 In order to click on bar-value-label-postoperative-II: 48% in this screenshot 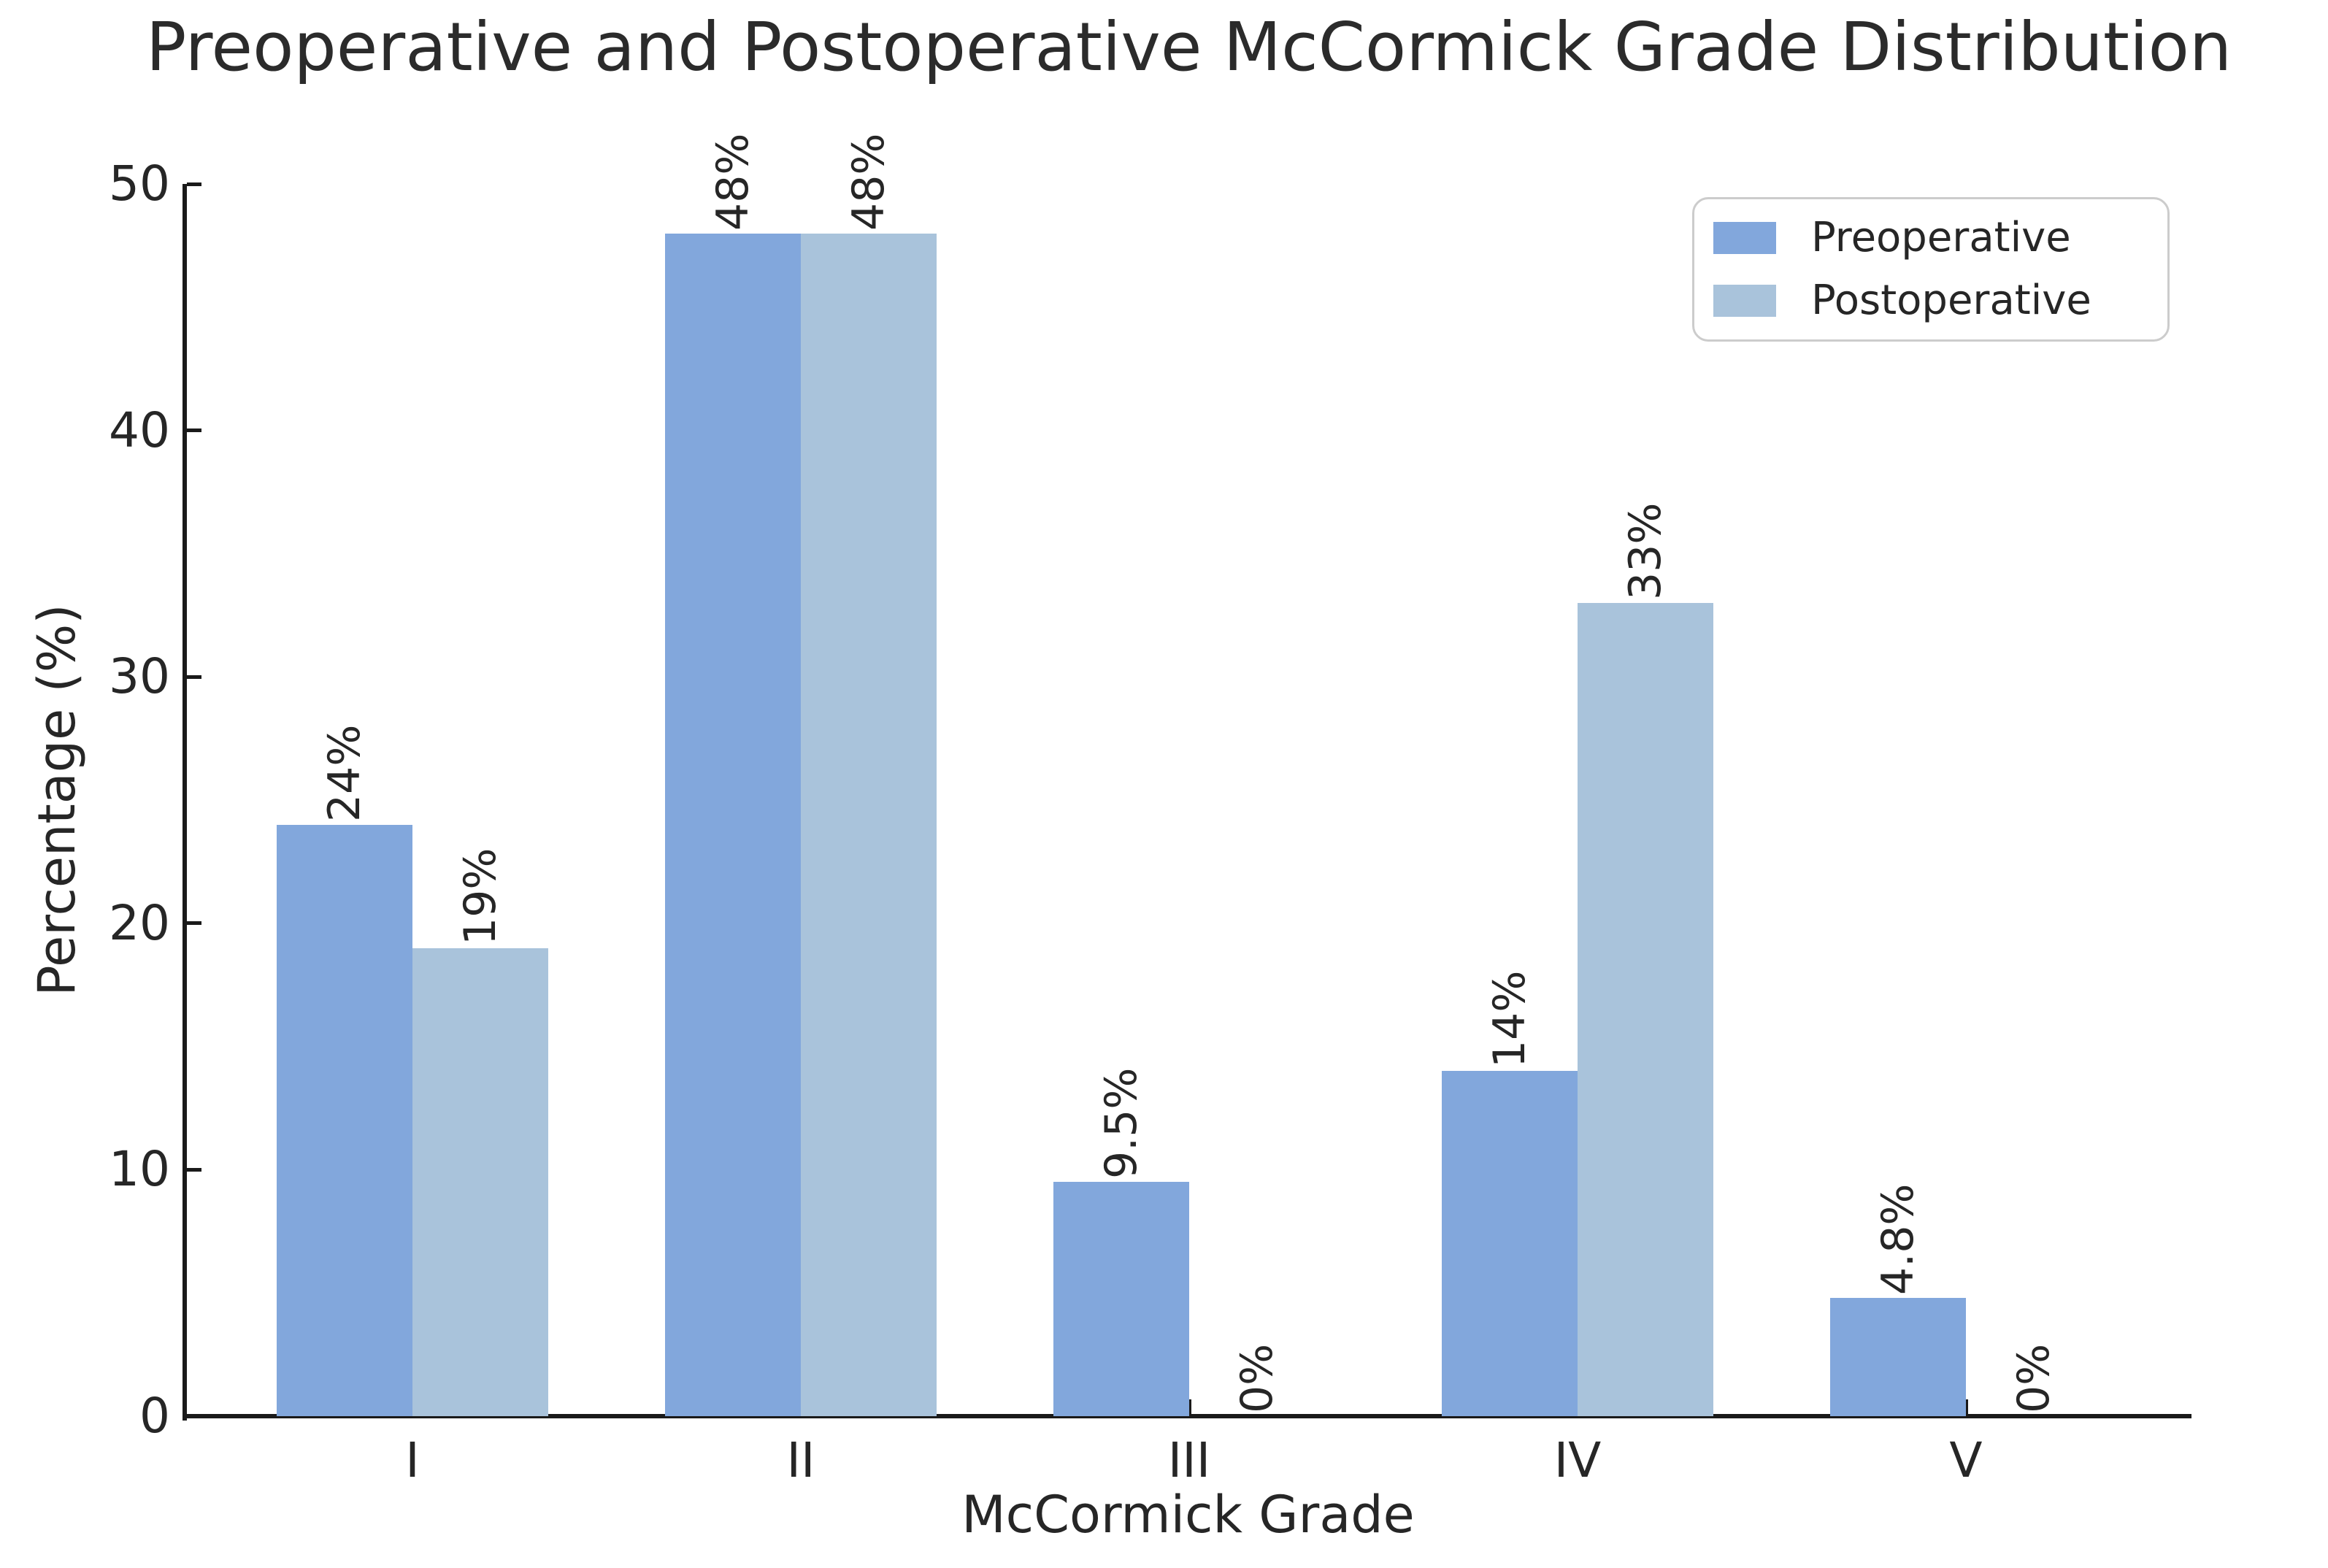, I will do `click(868, 182)`.